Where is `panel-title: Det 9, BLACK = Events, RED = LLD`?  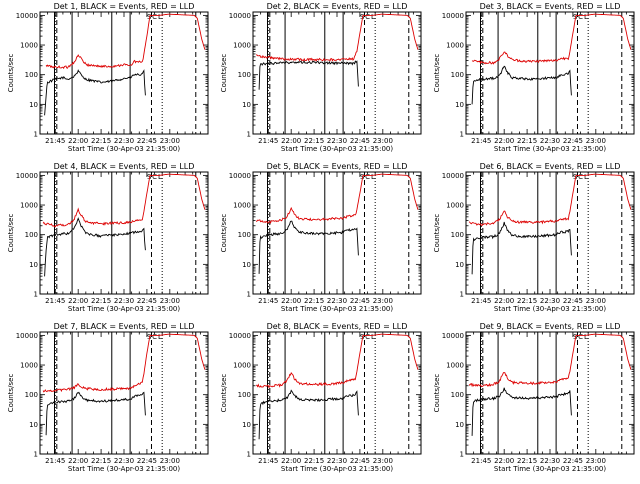
panel-title: Det 9, BLACK = Events, RED = LLD is located at coordinates (550, 326).